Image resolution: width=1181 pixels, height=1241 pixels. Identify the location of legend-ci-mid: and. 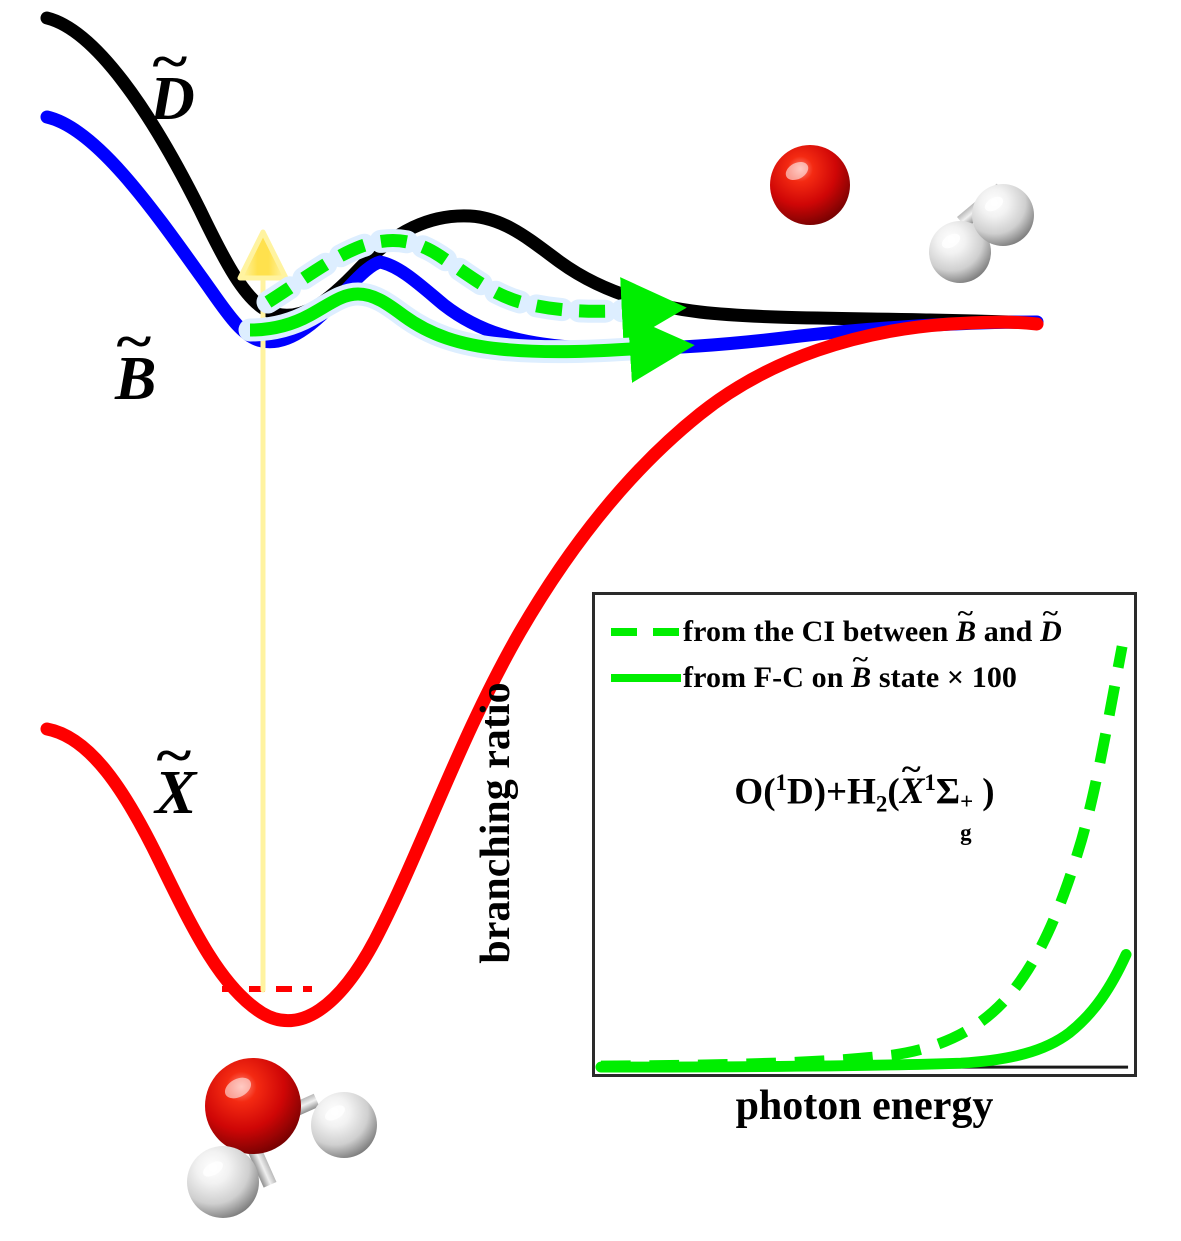
(1008, 631).